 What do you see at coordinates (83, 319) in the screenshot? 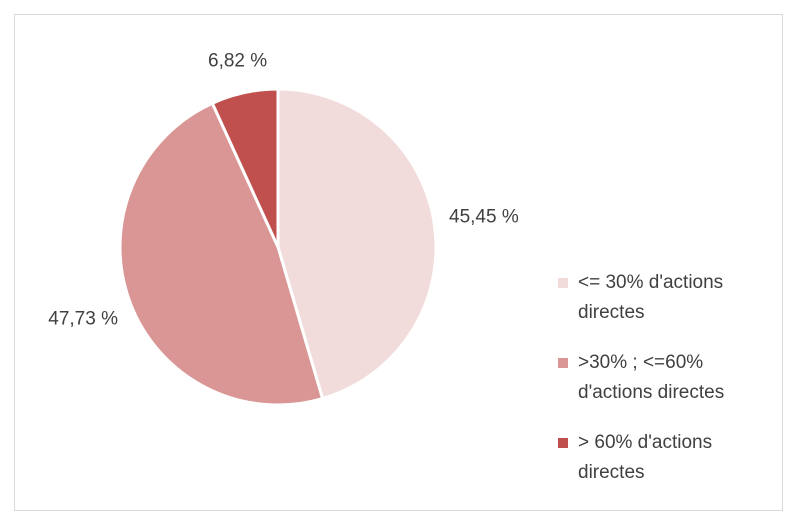
I see `data-label: 47,73 %` at bounding box center [83, 319].